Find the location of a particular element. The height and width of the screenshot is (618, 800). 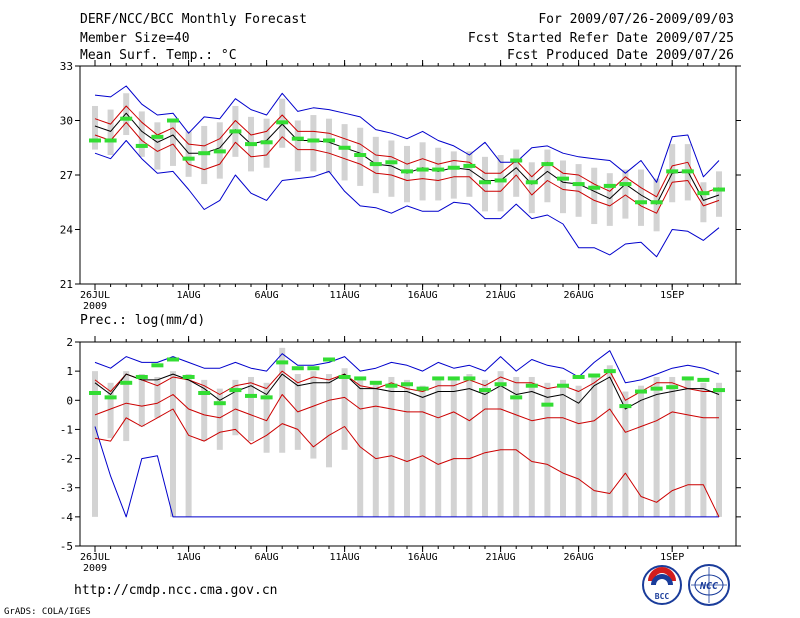

y-tick-label: 2 is located at coordinates (69, 342).